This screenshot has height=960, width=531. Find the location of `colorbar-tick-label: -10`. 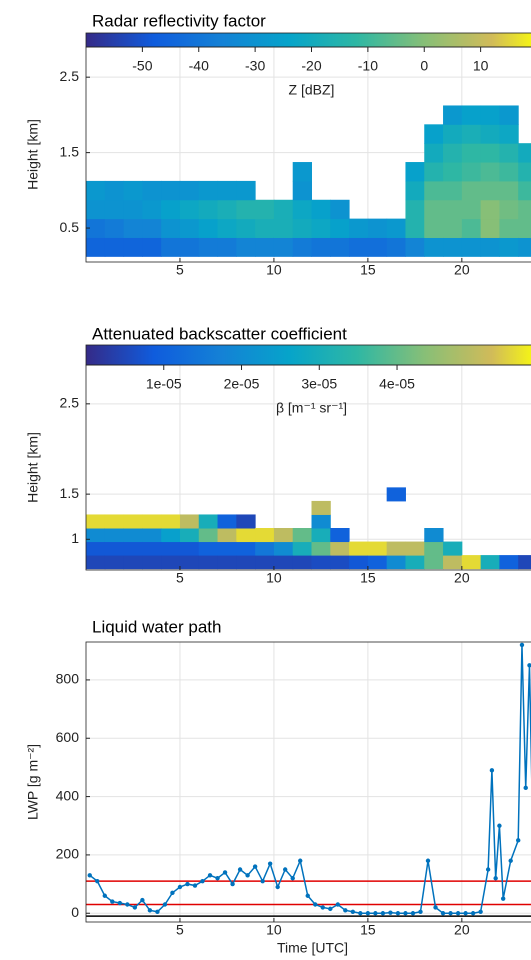

colorbar-tick-label: -10 is located at coordinates (368, 66).